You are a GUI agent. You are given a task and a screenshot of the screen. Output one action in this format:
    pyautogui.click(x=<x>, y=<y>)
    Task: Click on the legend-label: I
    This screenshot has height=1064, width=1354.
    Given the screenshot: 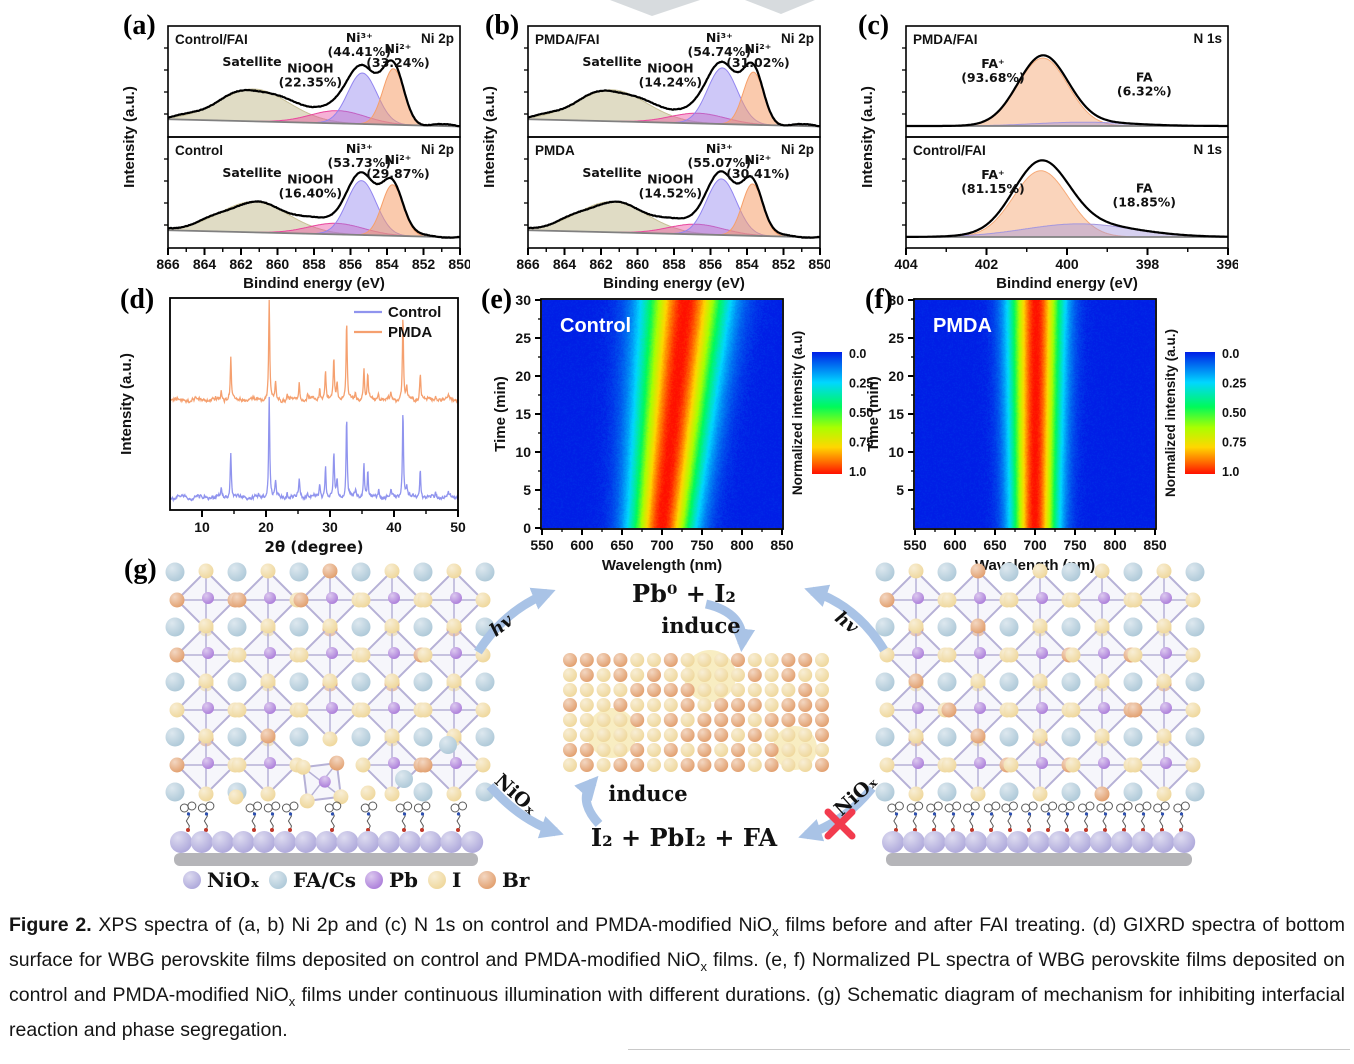 What is the action you would take?
    pyautogui.click(x=456, y=880)
    